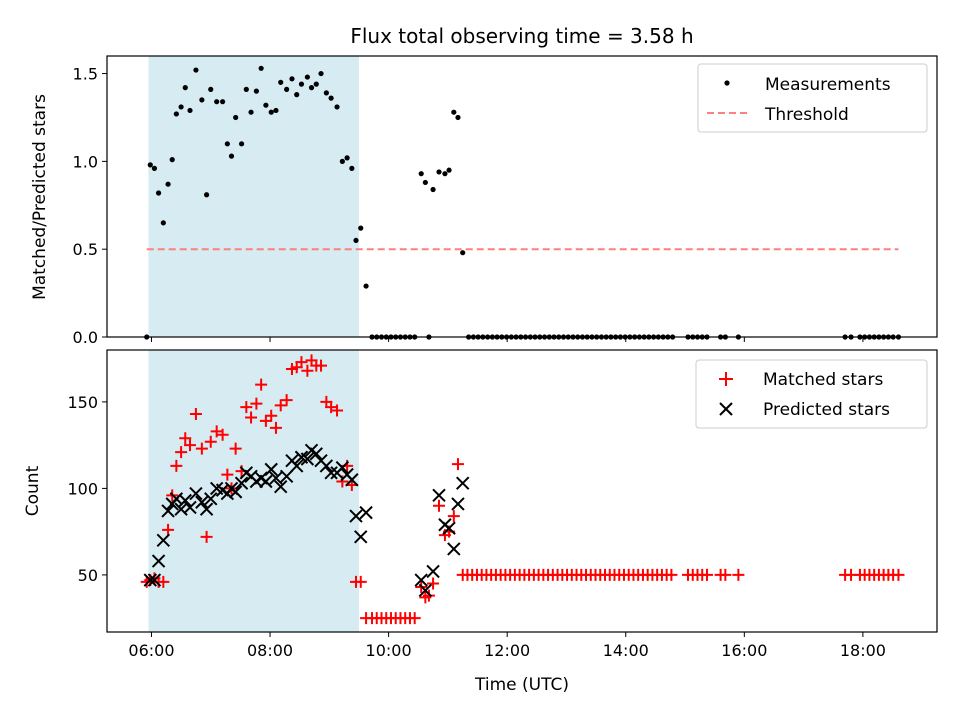  I want to click on legend-measurements-label: Measurements, so click(828, 85).